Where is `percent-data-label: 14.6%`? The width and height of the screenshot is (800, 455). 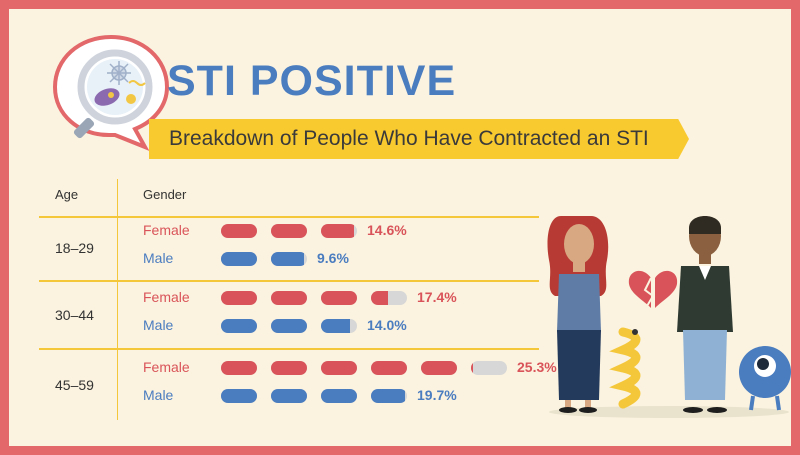
percent-data-label: 14.6% is located at coordinates (387, 230).